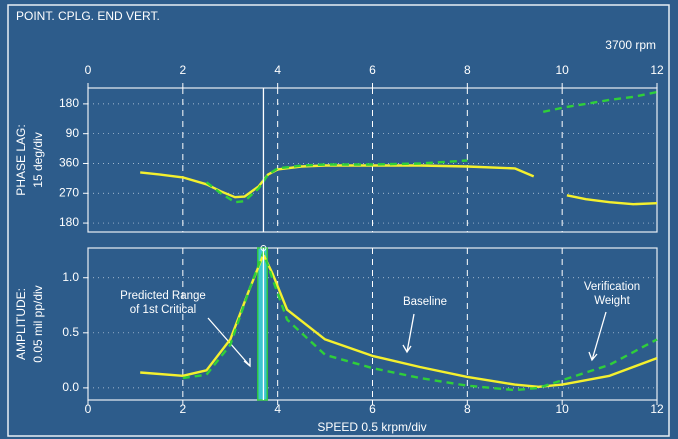 The width and height of the screenshot is (678, 439). I want to click on x-axis-label: SPEED 0.5 krpm/div, so click(371, 427).